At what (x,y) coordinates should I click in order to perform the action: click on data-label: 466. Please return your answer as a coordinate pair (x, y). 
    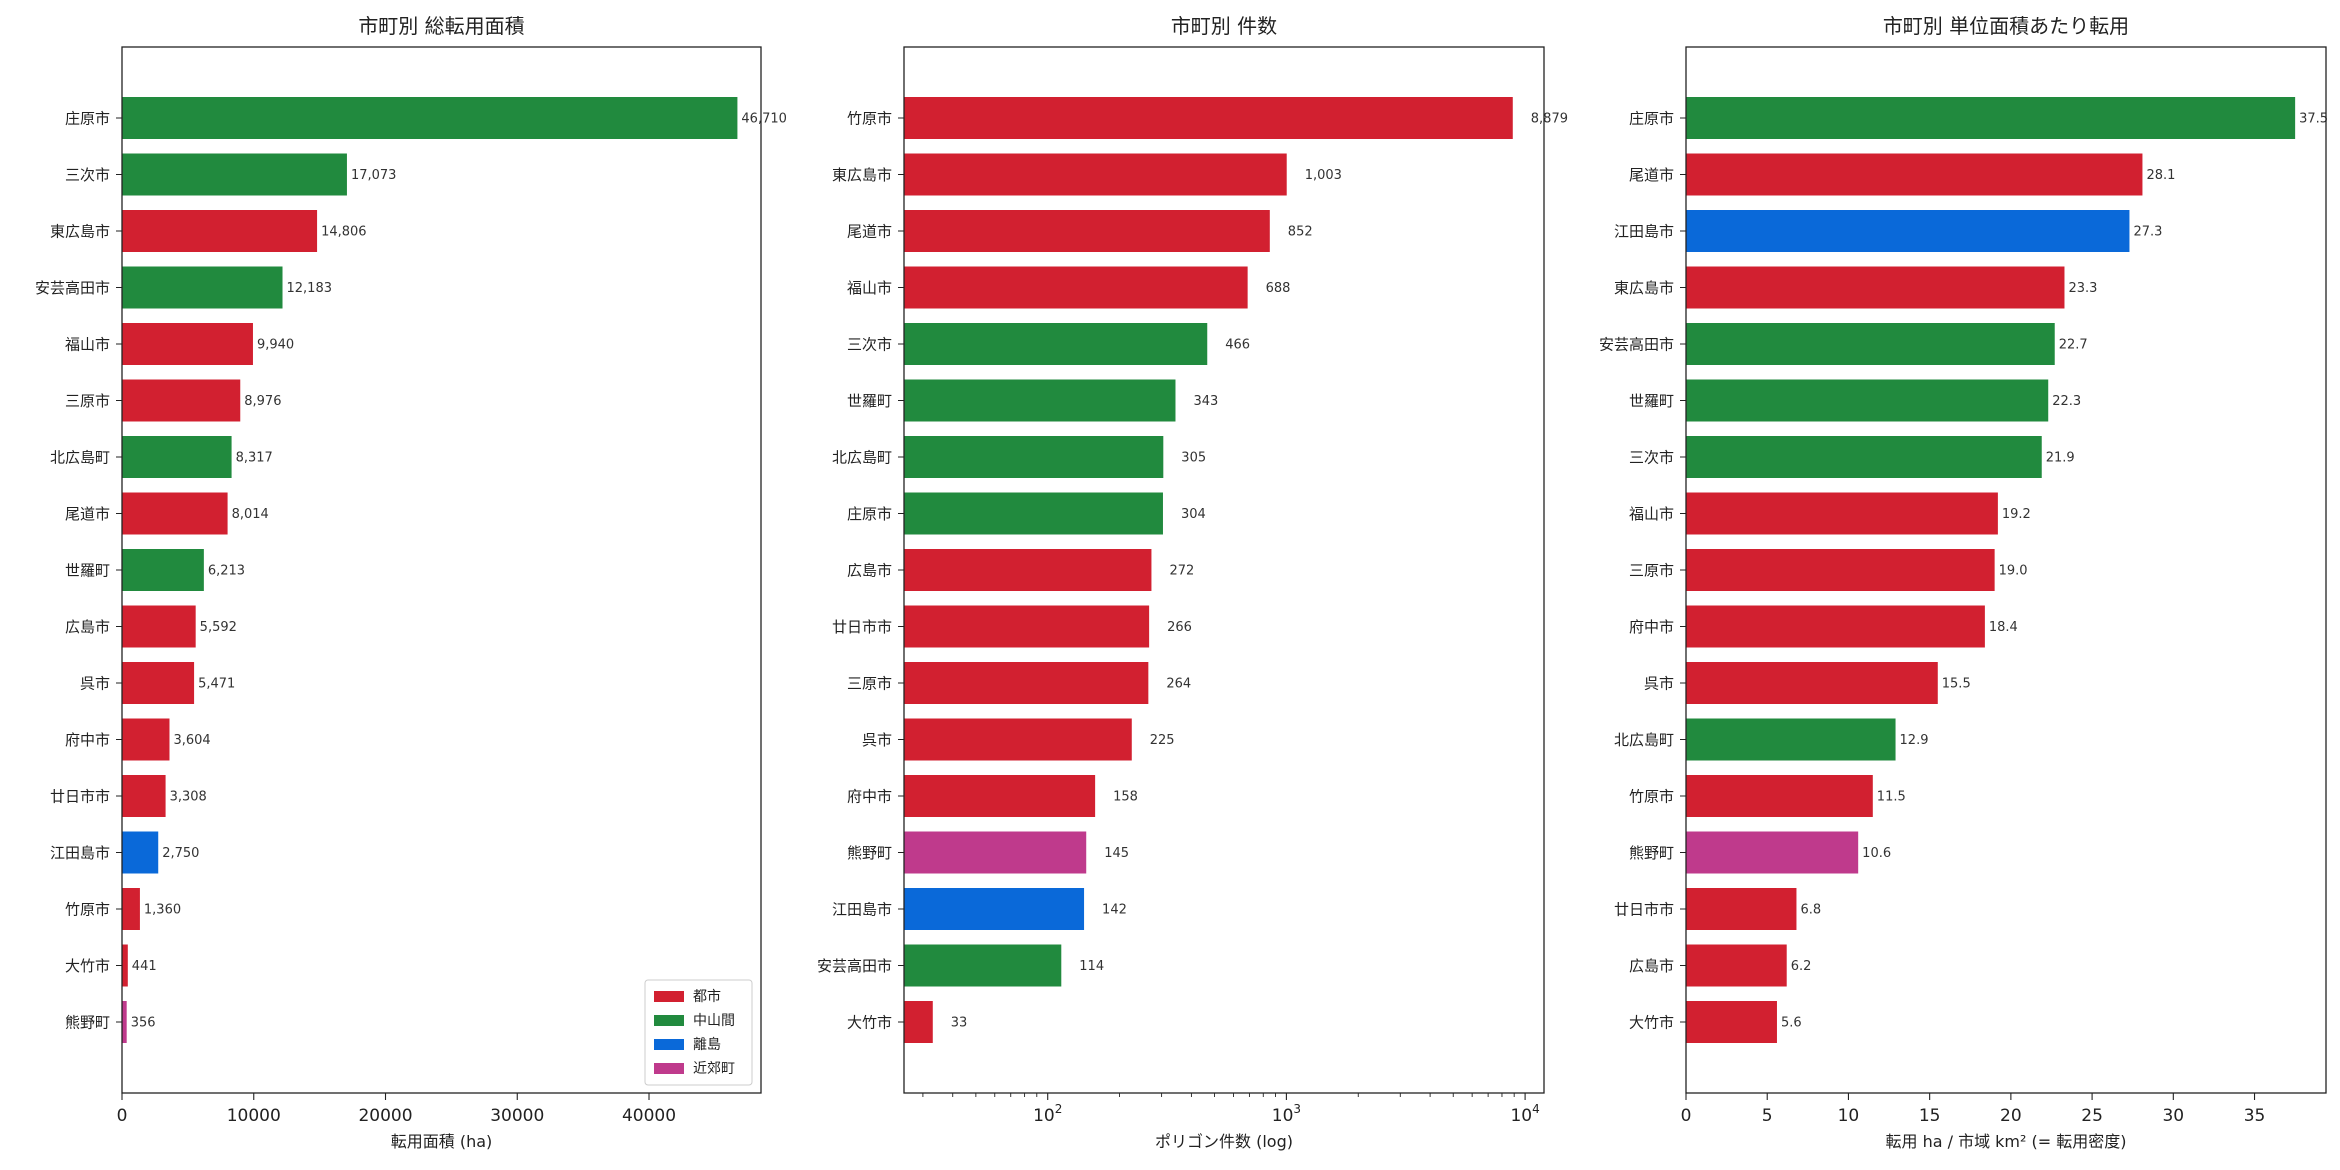
    Looking at the image, I should click on (1237, 345).